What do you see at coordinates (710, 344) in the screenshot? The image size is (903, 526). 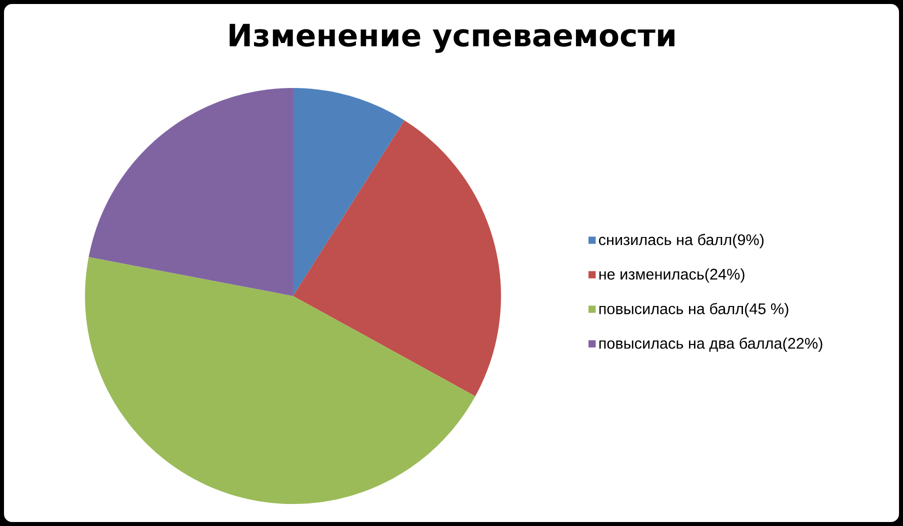 I see `legend-label: повысилась на два балла(22%)` at bounding box center [710, 344].